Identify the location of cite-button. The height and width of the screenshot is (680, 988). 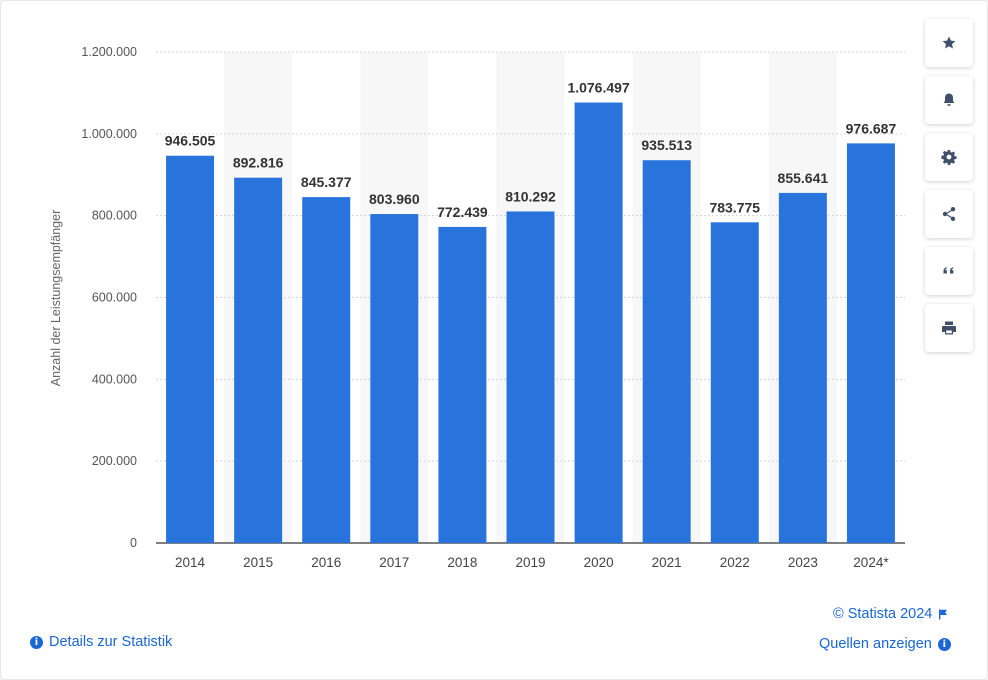
(949, 271).